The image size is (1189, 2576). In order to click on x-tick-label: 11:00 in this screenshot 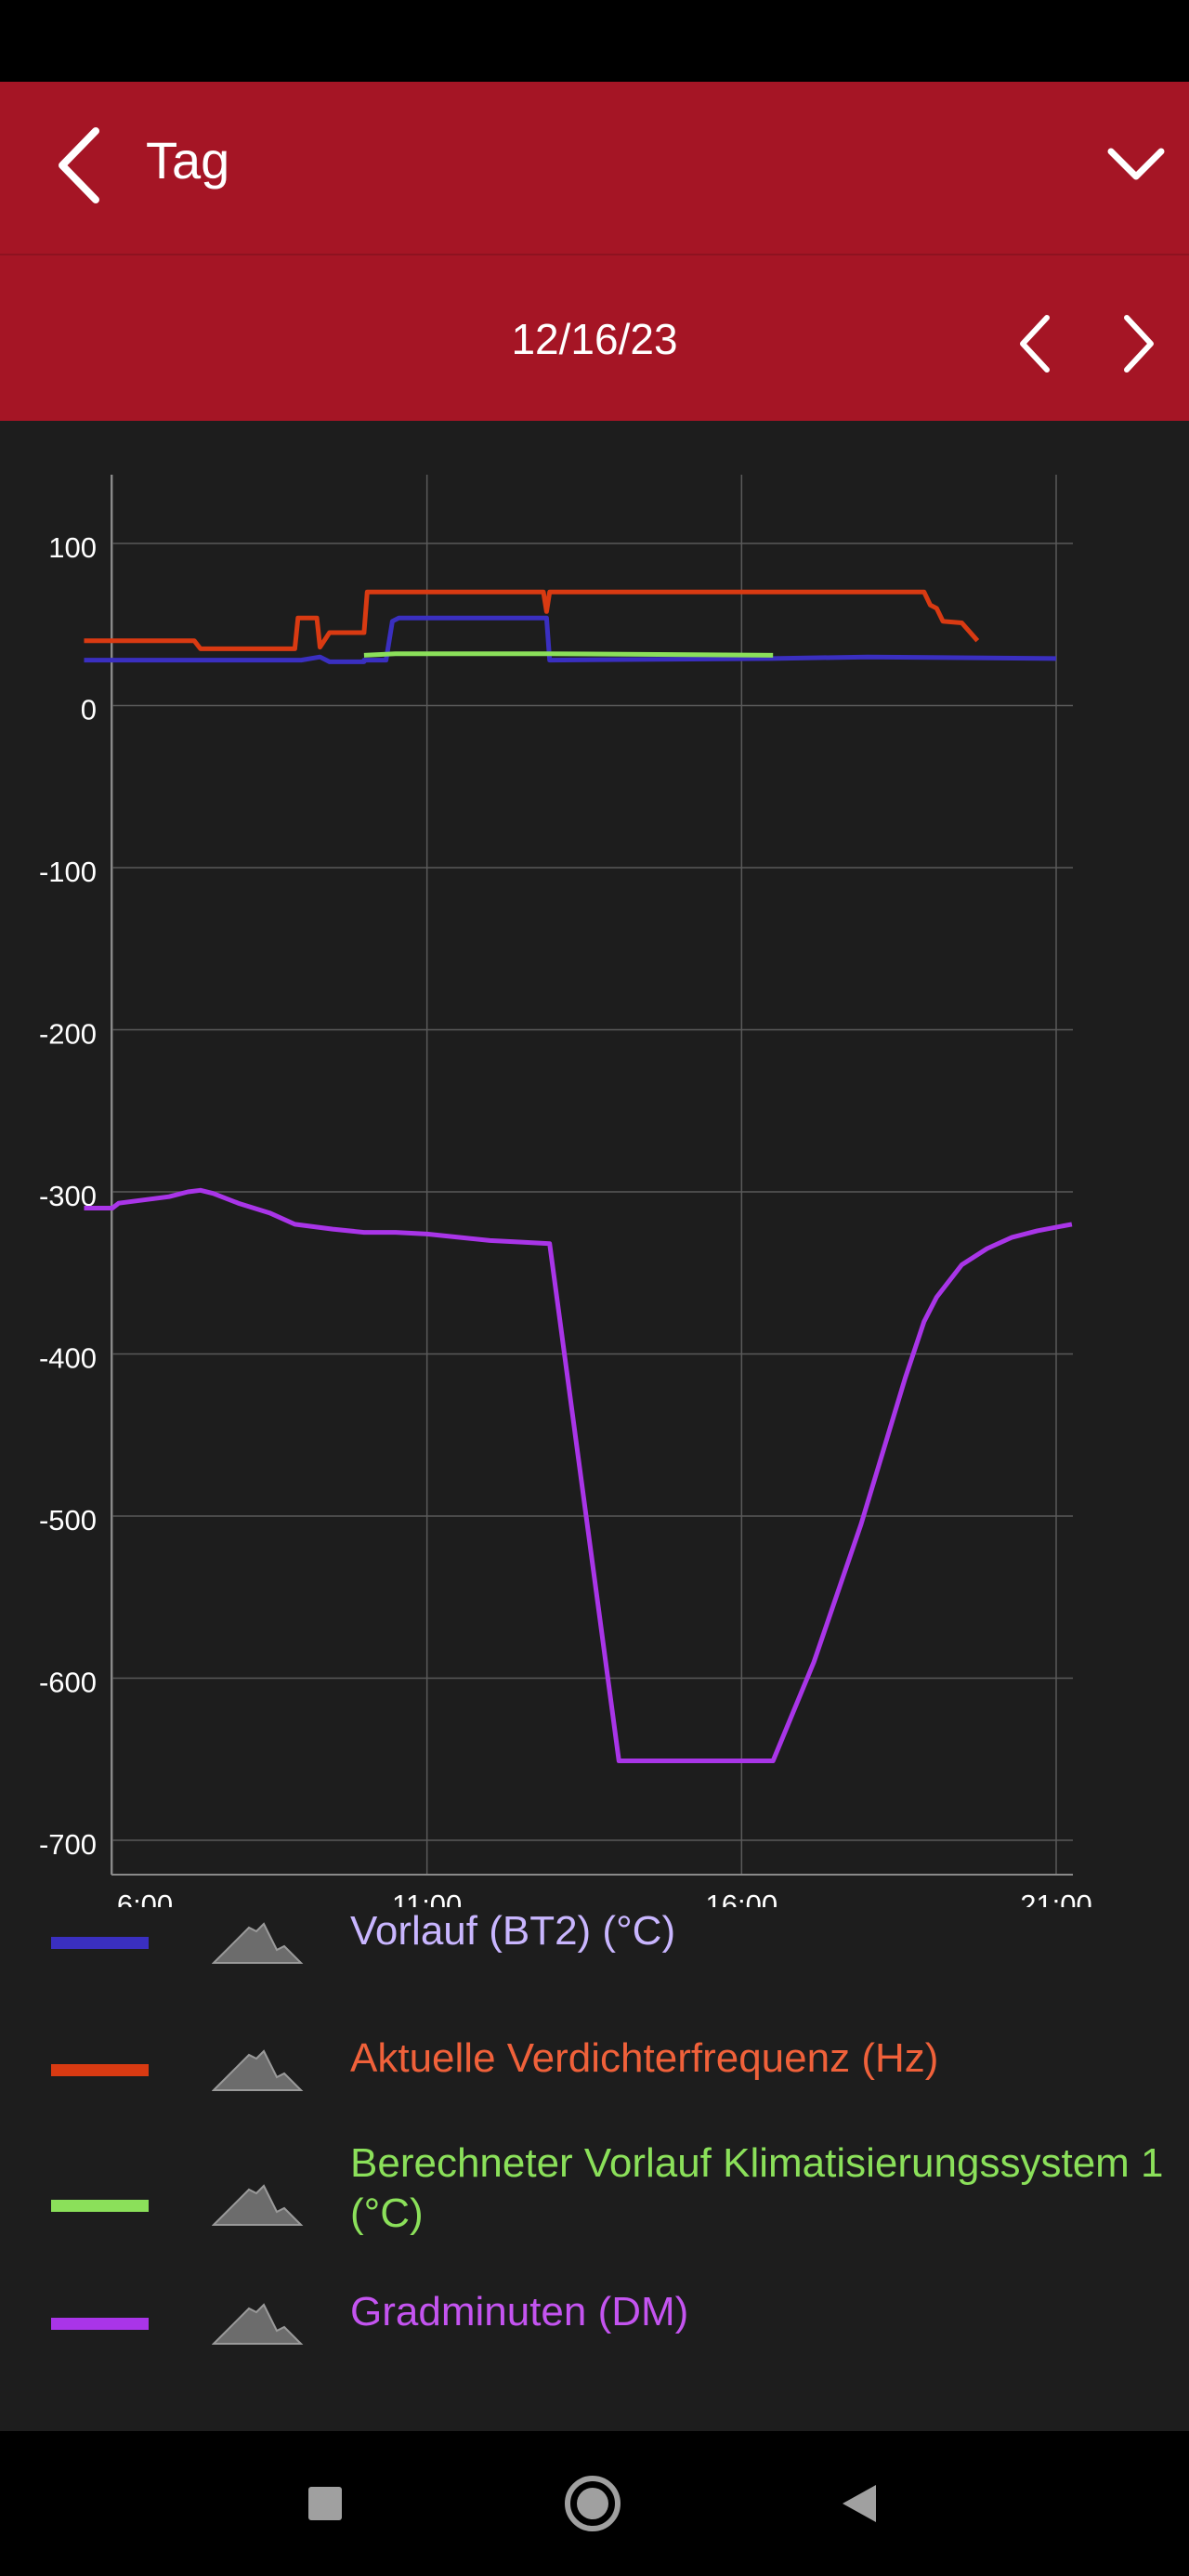, I will do `click(427, 1898)`.